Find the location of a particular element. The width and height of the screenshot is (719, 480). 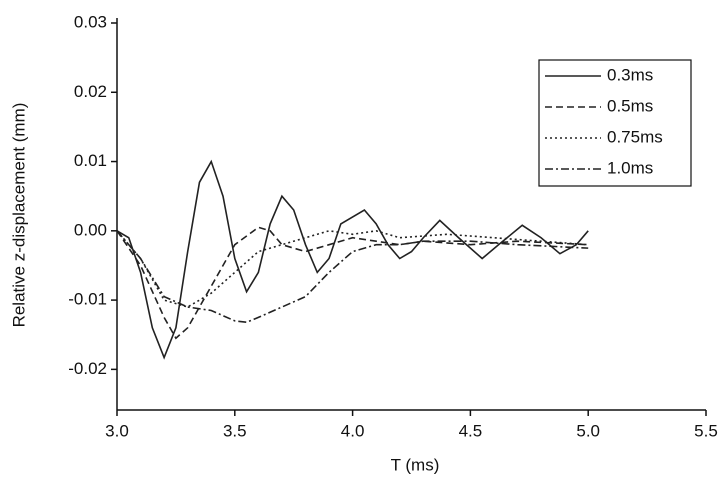

y-tick-label: -0.02 is located at coordinates (87, 368).